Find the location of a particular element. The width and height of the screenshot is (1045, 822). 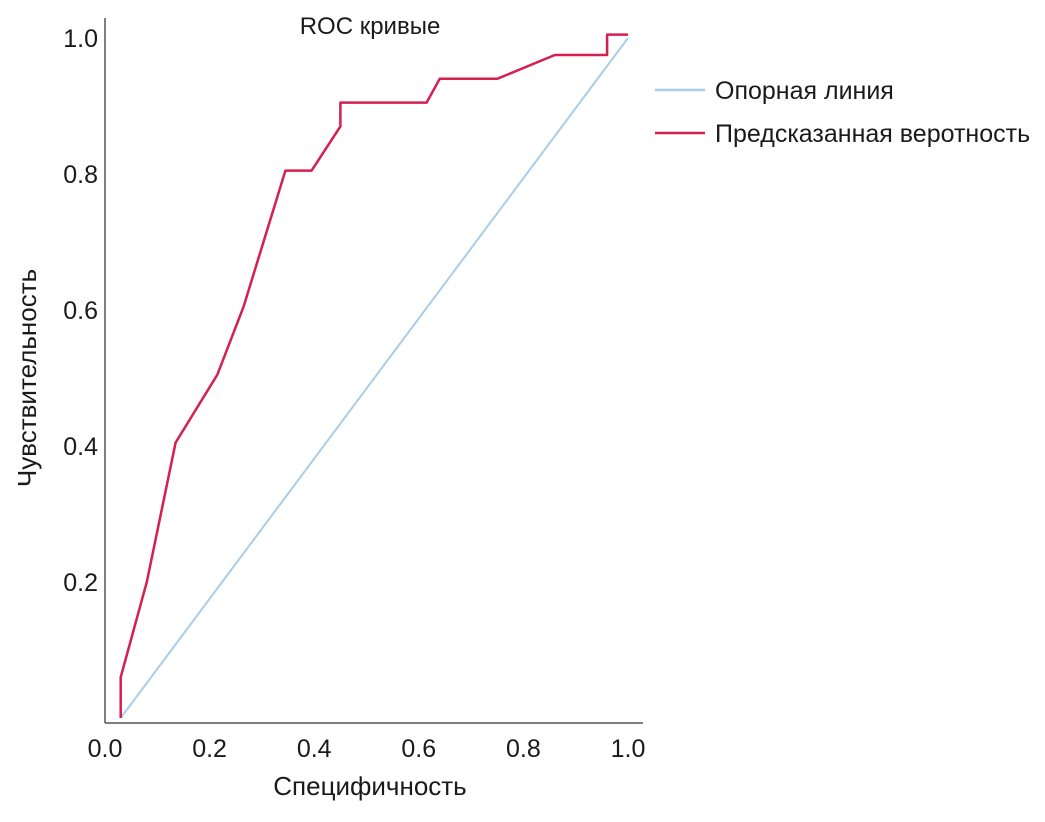

y-tick-label: 0.8 is located at coordinates (80, 175).